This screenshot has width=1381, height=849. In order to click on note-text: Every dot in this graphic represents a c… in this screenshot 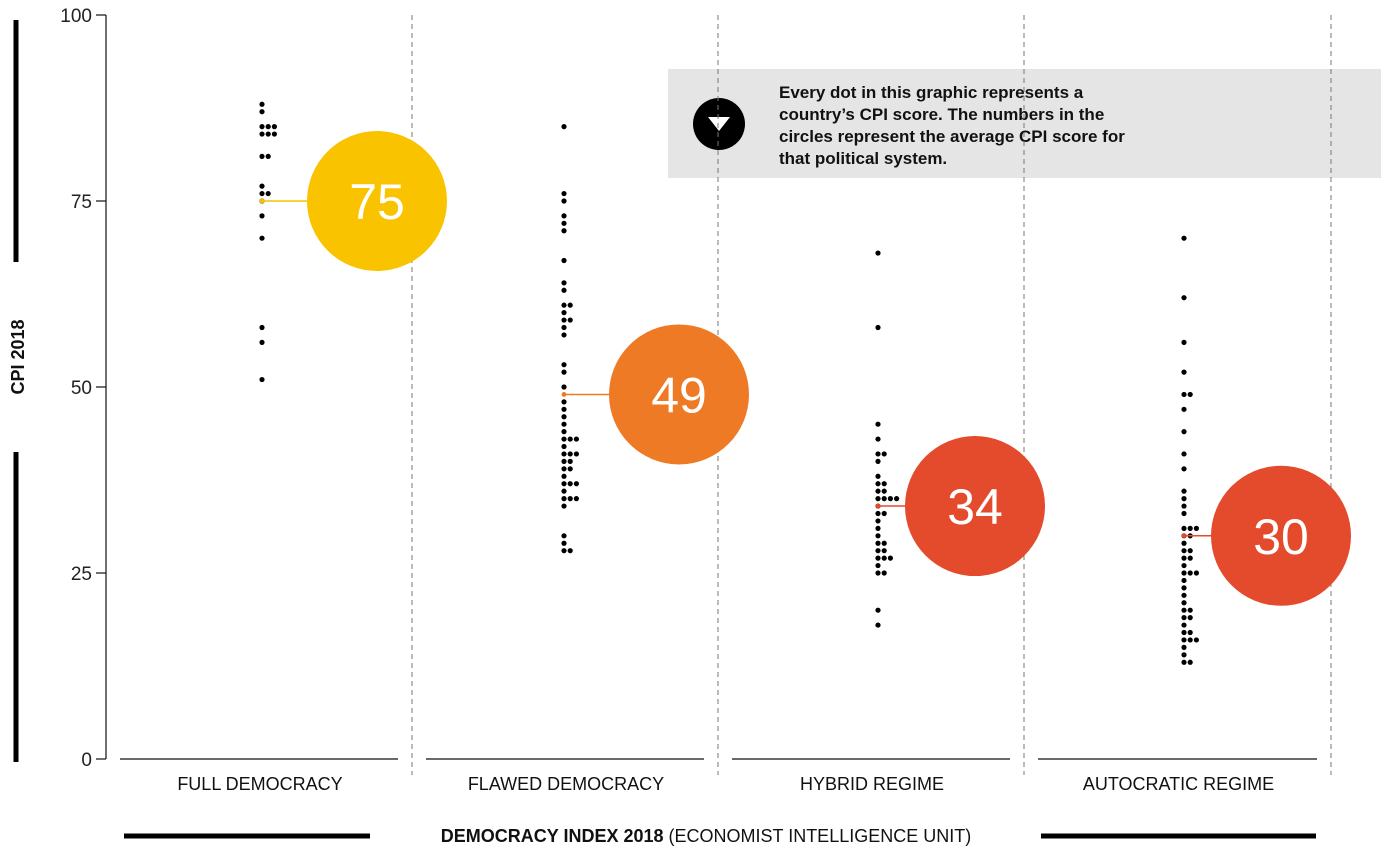, I will do `click(952, 125)`.